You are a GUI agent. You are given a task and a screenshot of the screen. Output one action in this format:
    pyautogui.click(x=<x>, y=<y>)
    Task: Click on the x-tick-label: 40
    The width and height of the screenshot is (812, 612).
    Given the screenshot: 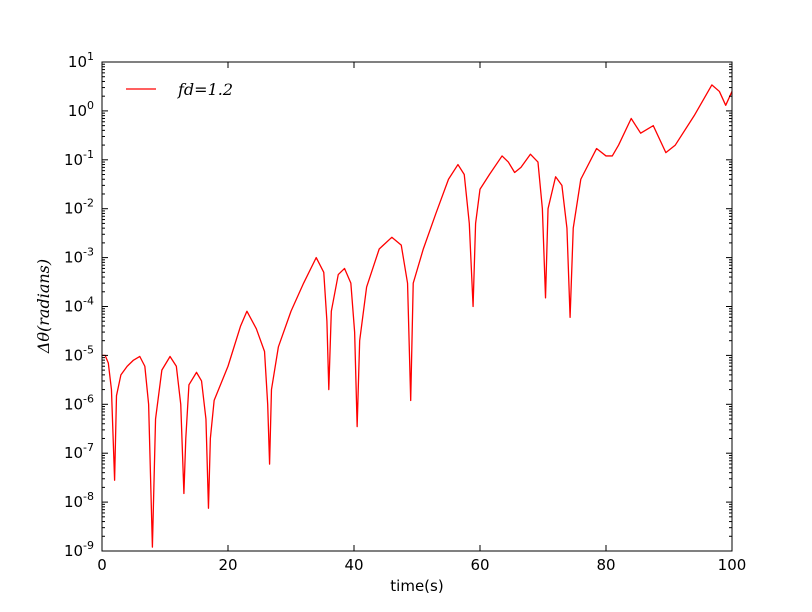 What is the action you would take?
    pyautogui.click(x=353, y=565)
    